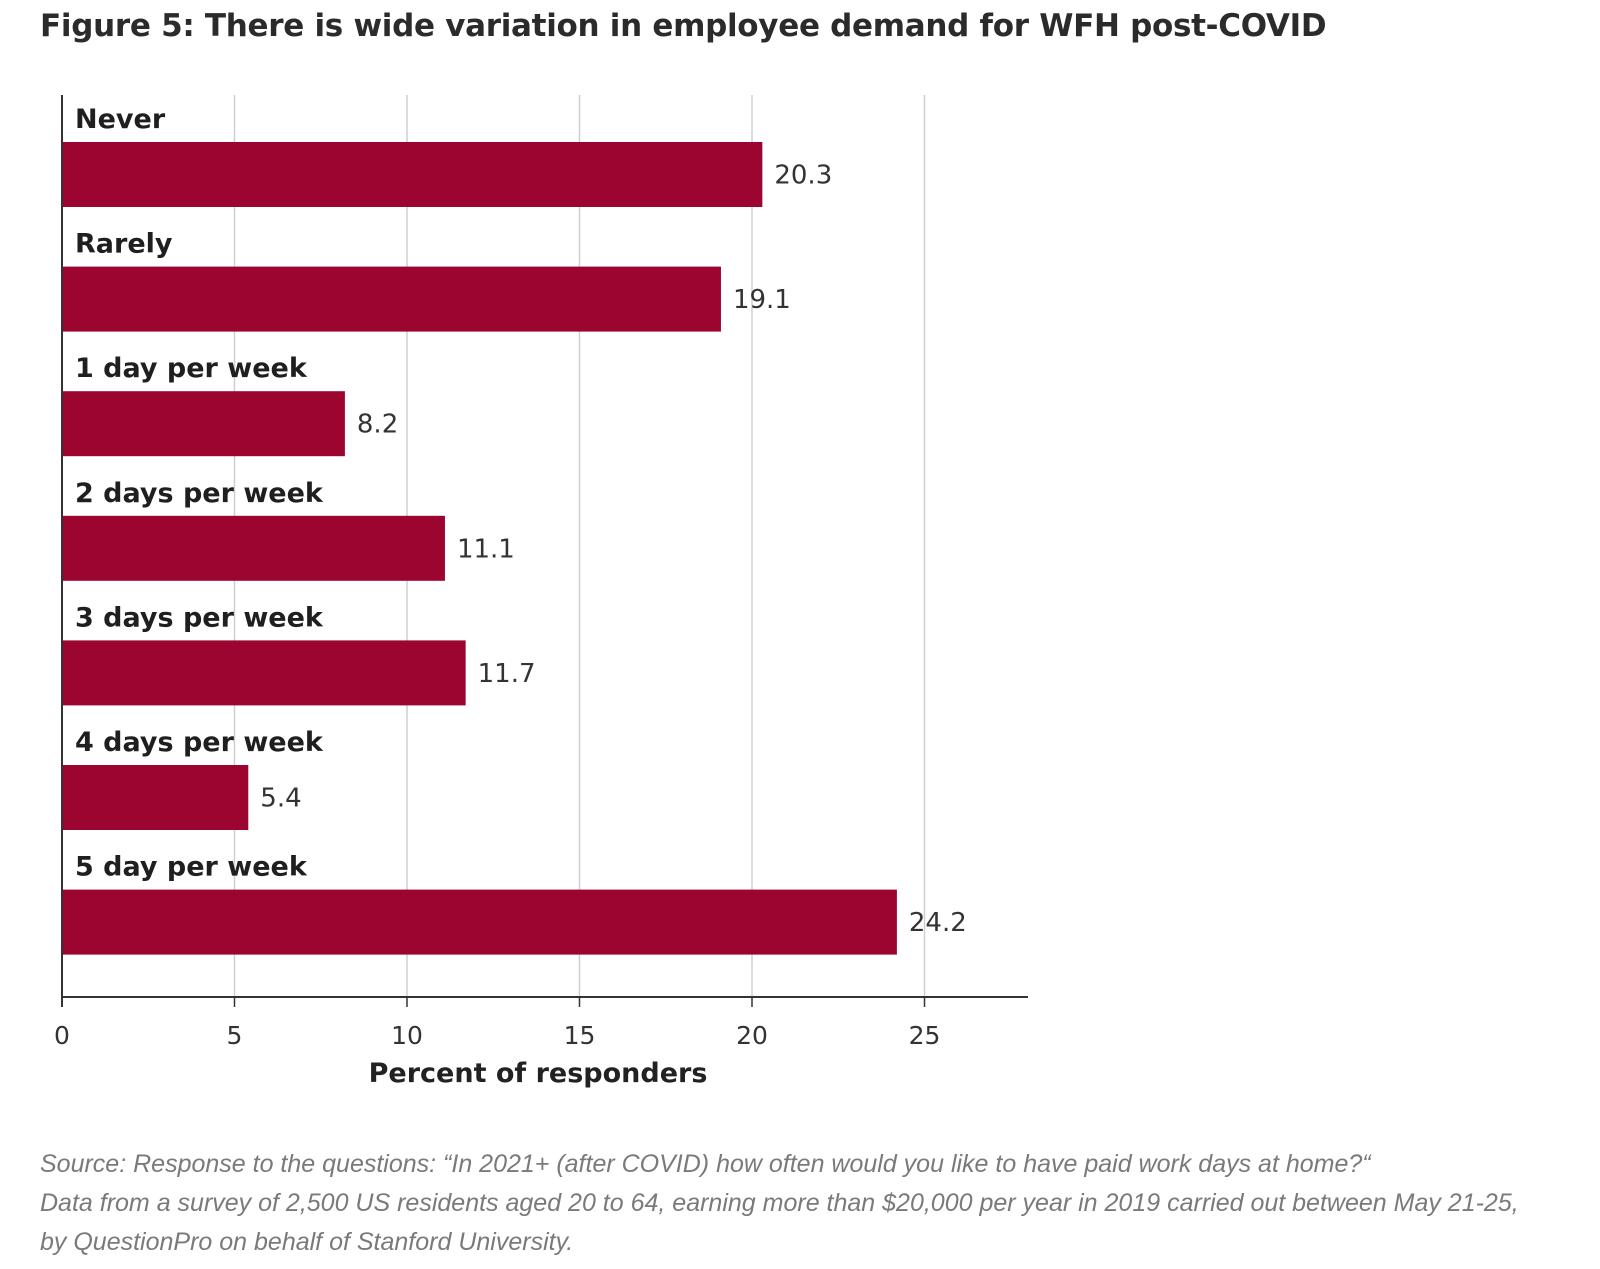  I want to click on value-label-3: 11.1, so click(486, 549).